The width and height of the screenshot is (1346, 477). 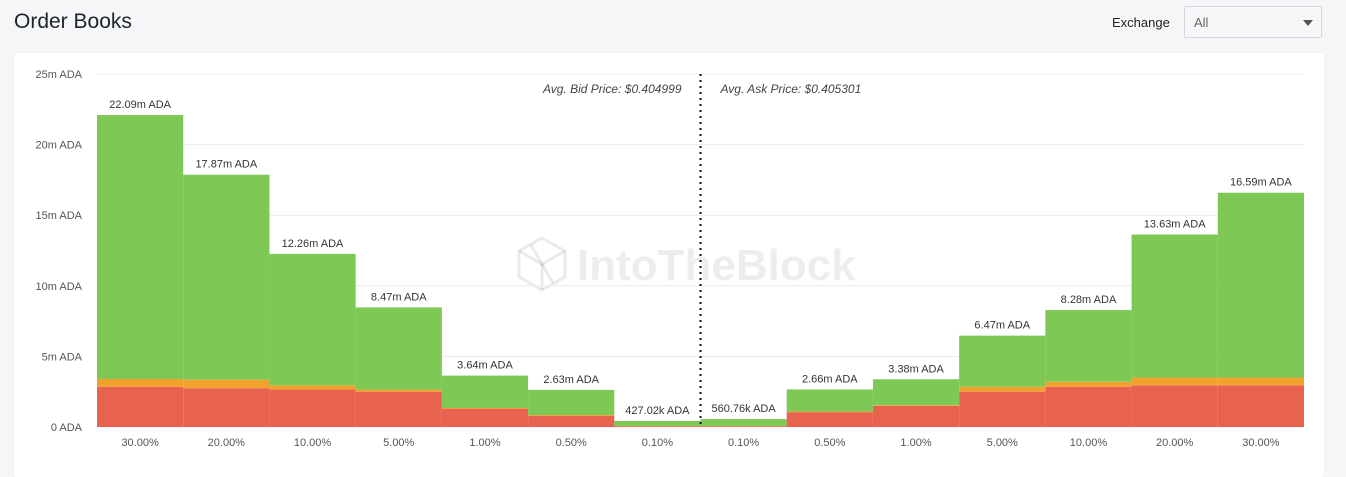 I want to click on y-tick-label: 0 ADA, so click(x=67, y=428).